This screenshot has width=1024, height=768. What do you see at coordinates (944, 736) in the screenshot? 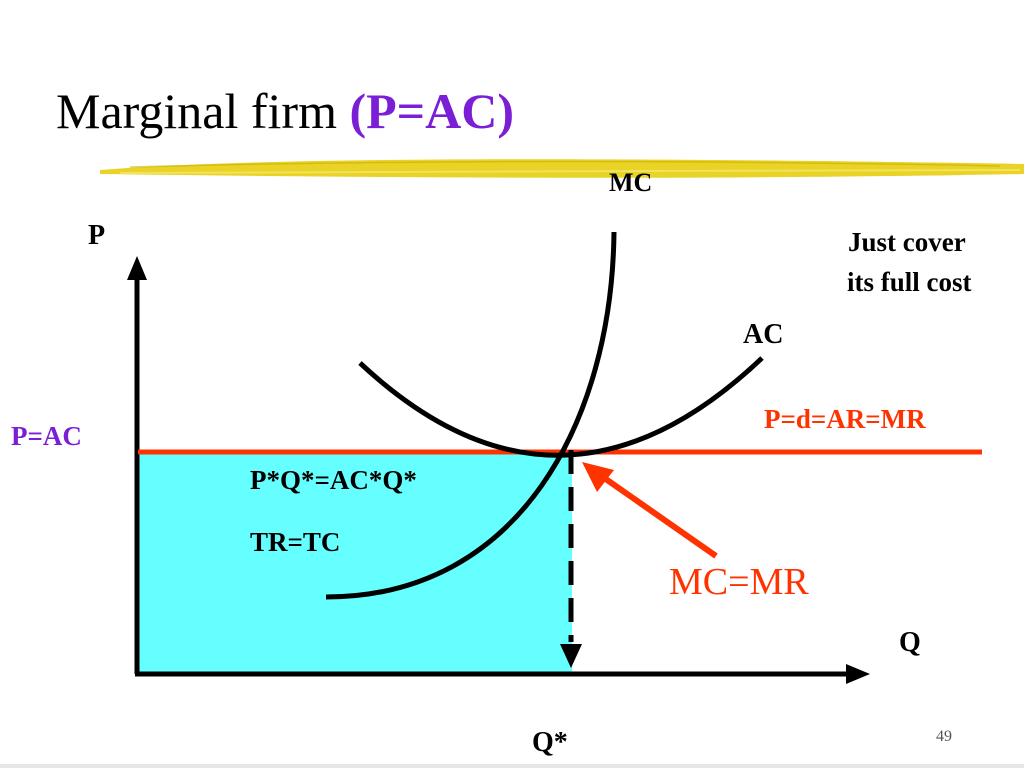
I see `page-number: 49` at bounding box center [944, 736].